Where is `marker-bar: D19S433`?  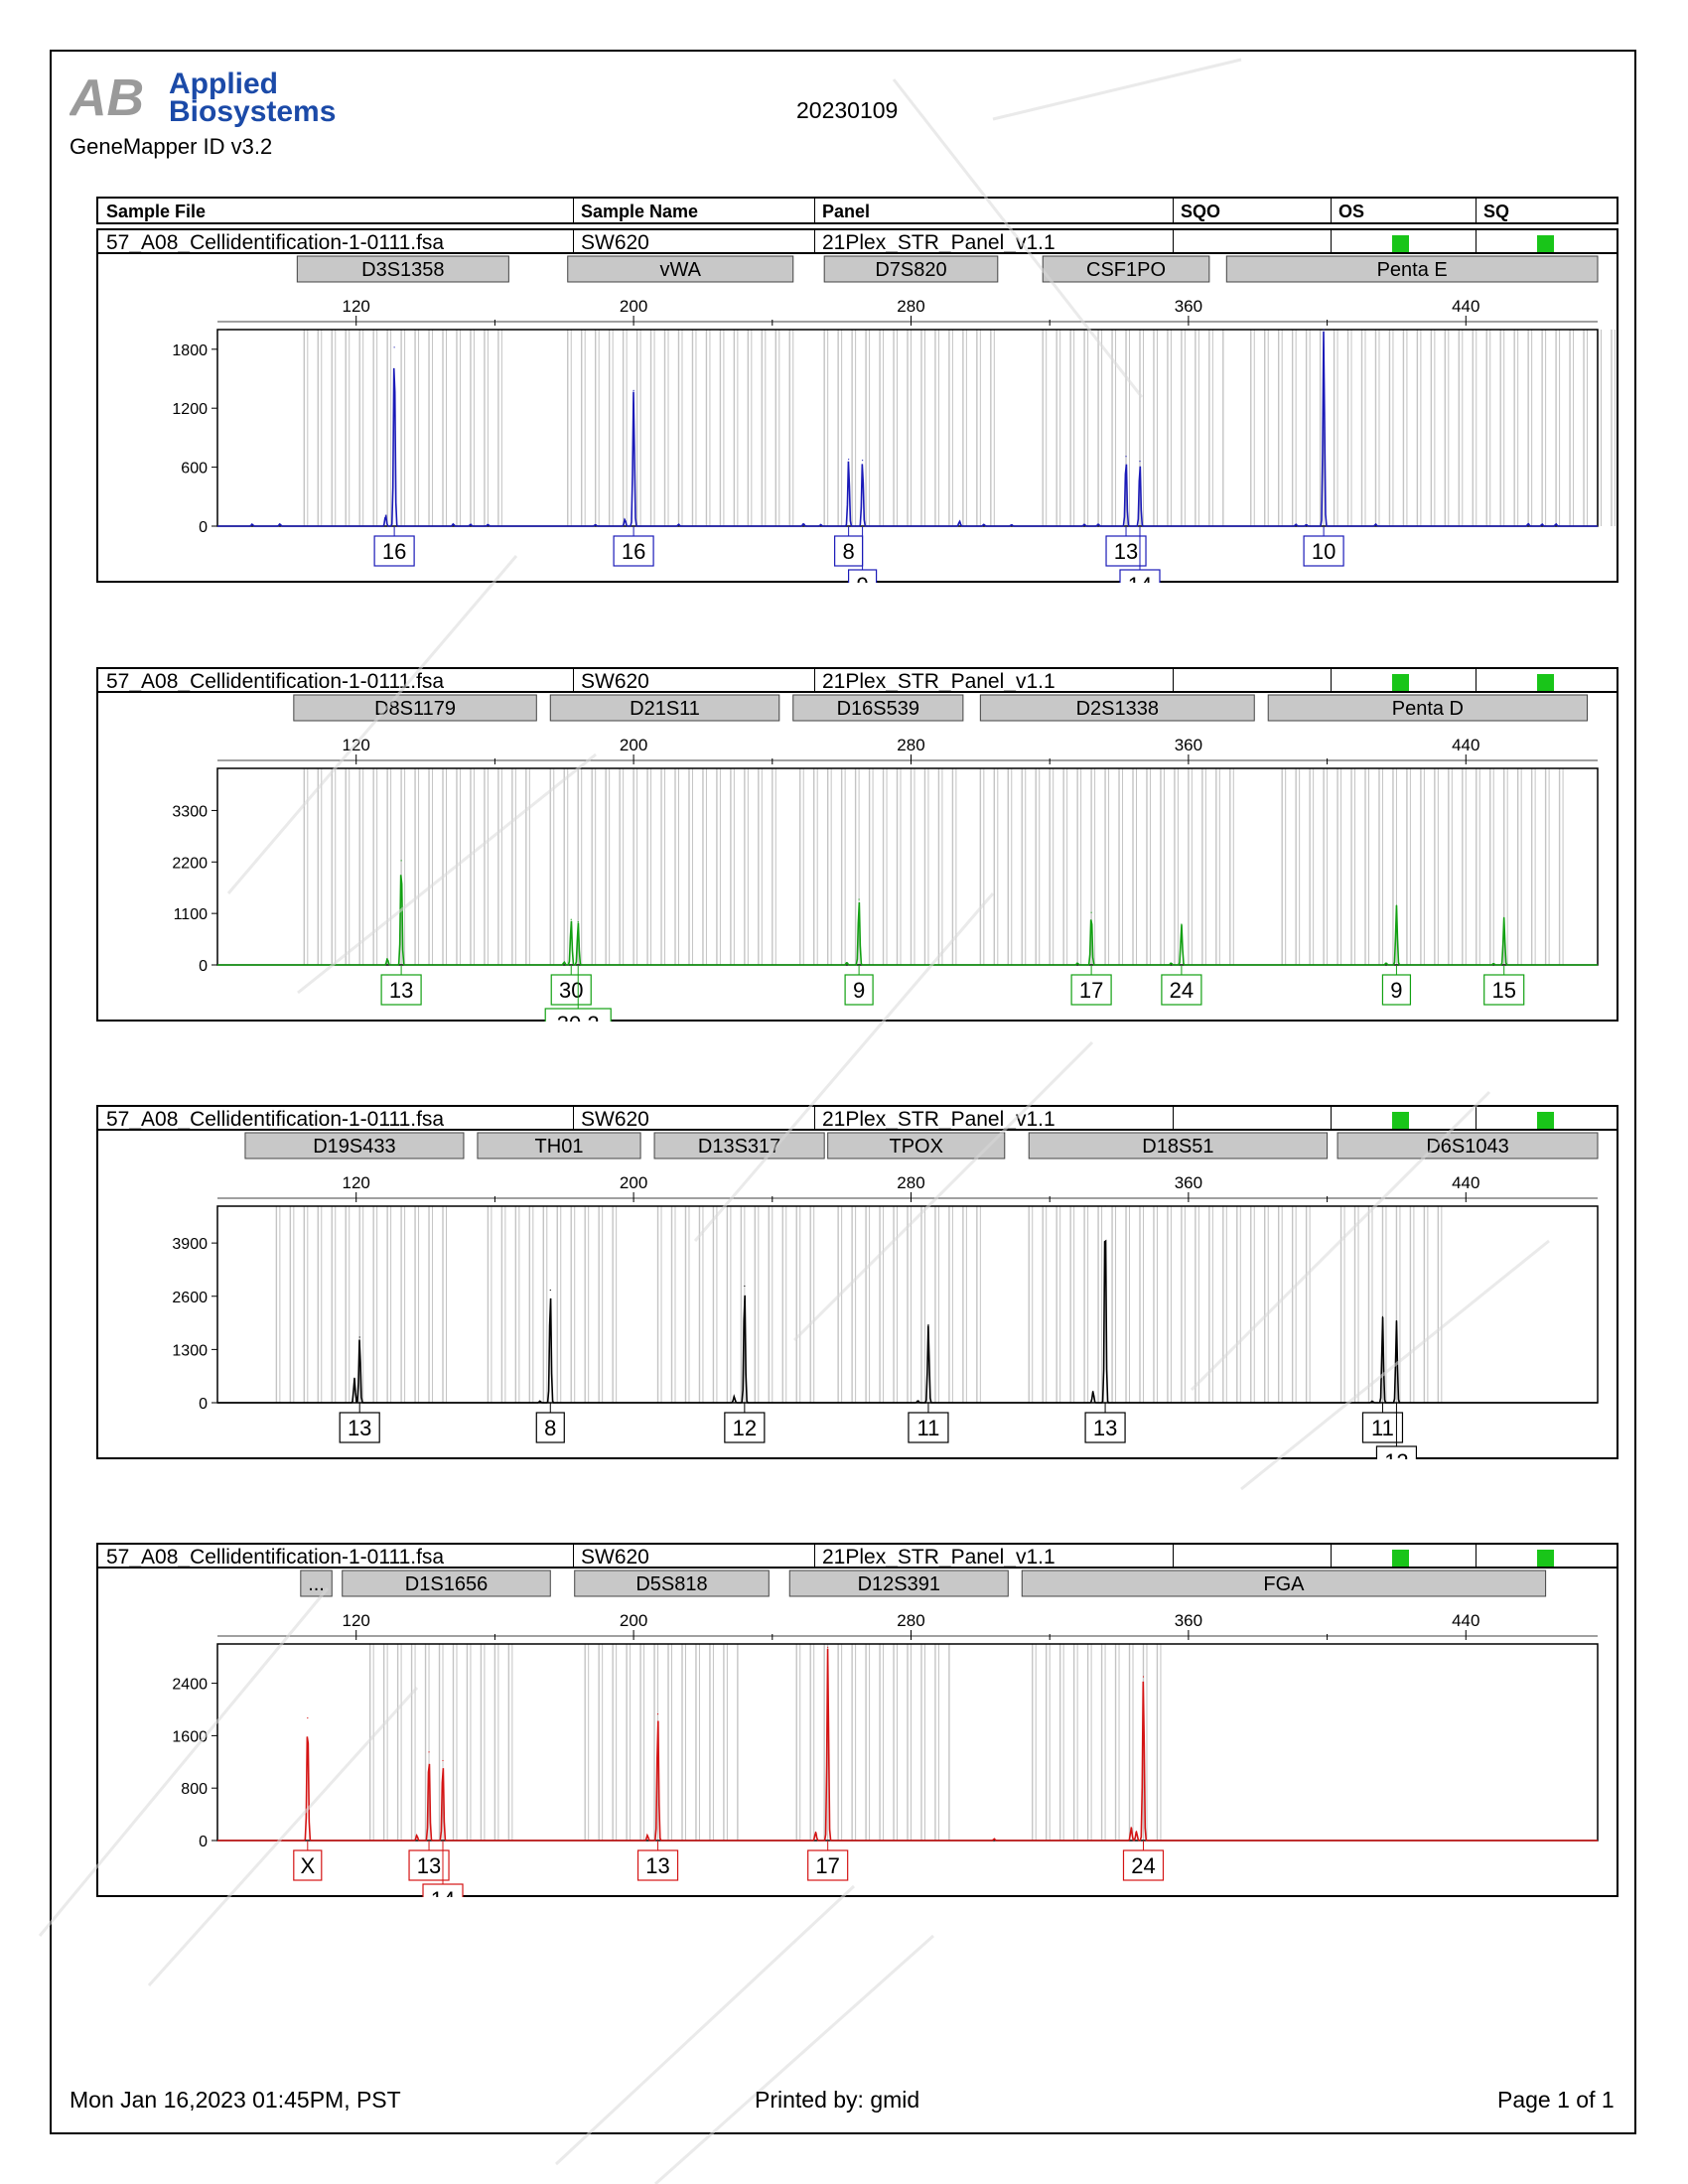
marker-bar: D19S433 is located at coordinates (354, 1146).